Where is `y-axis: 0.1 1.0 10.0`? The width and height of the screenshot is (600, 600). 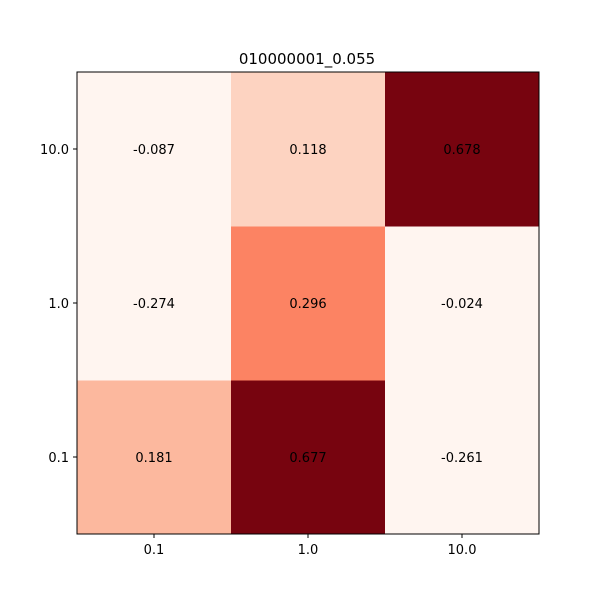 y-axis: 0.1 1.0 10.0 is located at coordinates (58, 304).